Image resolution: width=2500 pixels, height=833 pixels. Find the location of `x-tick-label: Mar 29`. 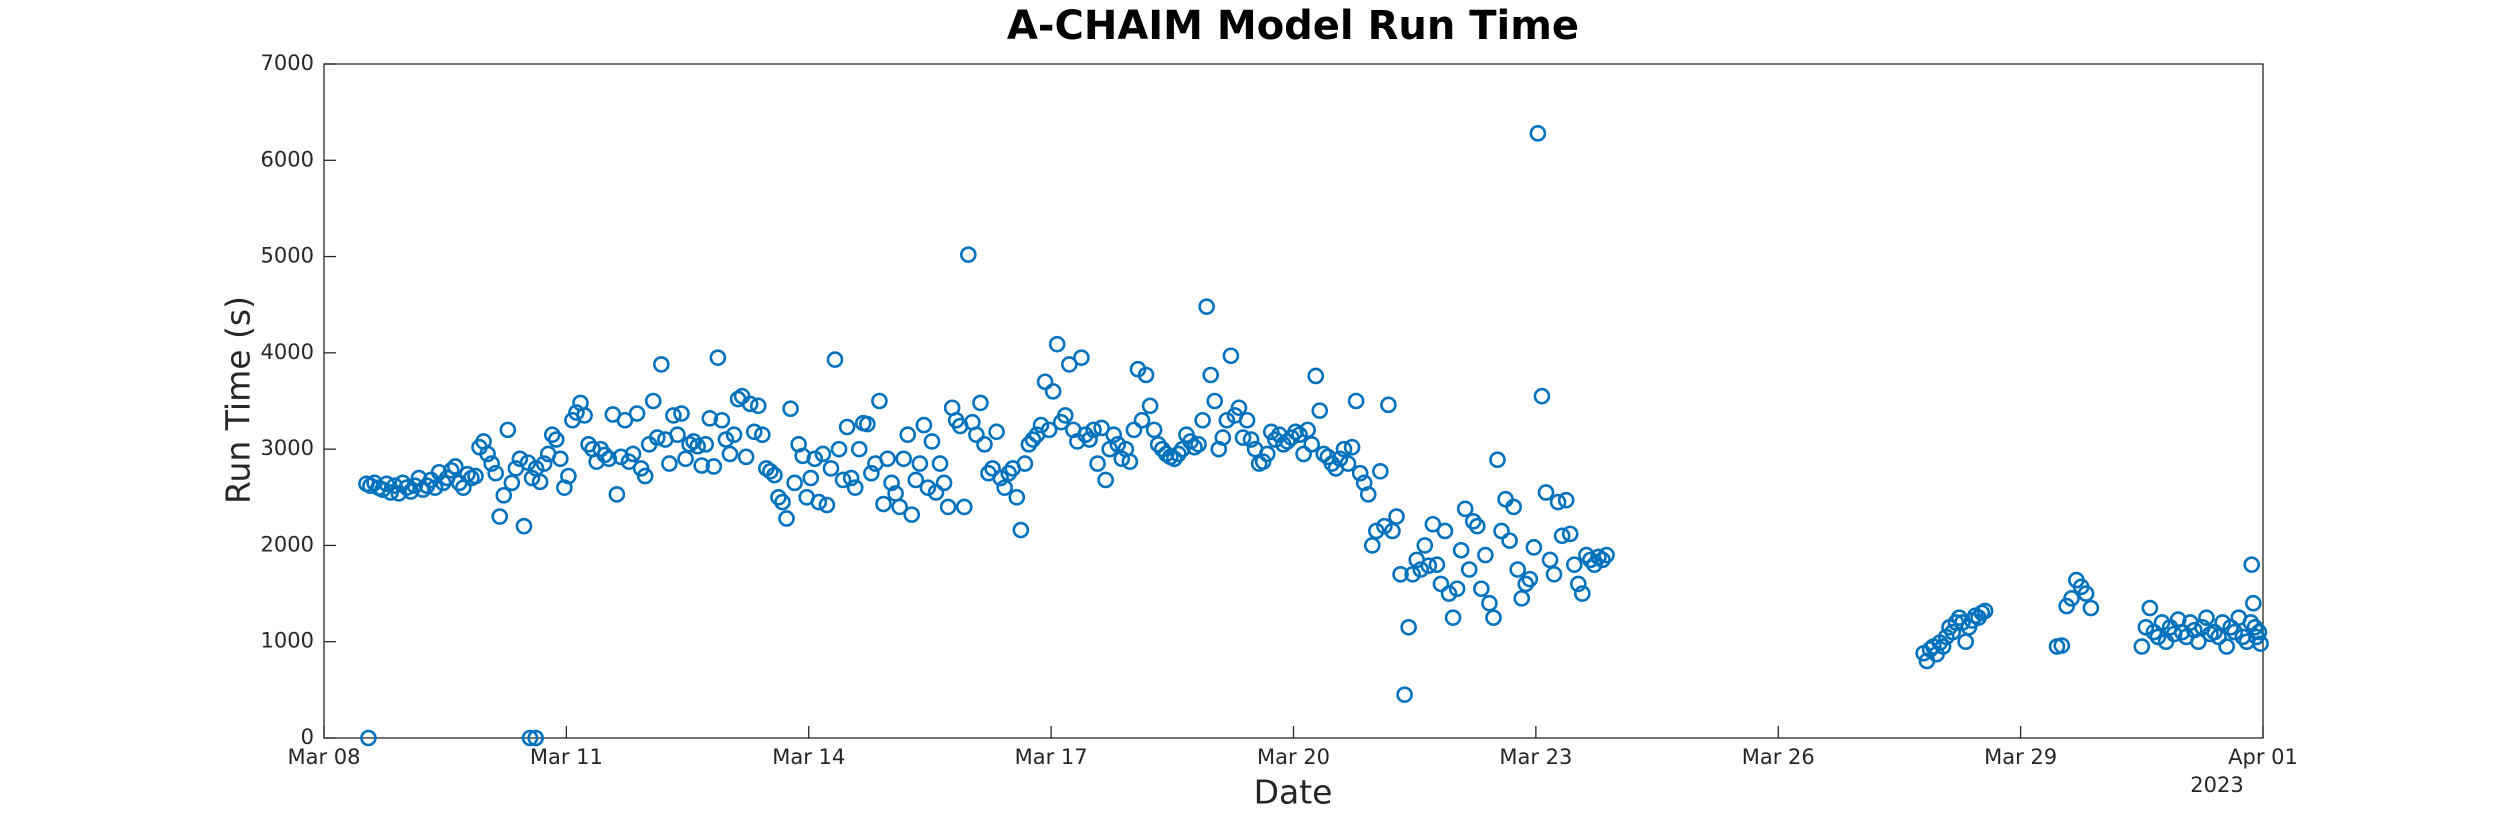

x-tick-label: Mar 29 is located at coordinates (2020, 757).